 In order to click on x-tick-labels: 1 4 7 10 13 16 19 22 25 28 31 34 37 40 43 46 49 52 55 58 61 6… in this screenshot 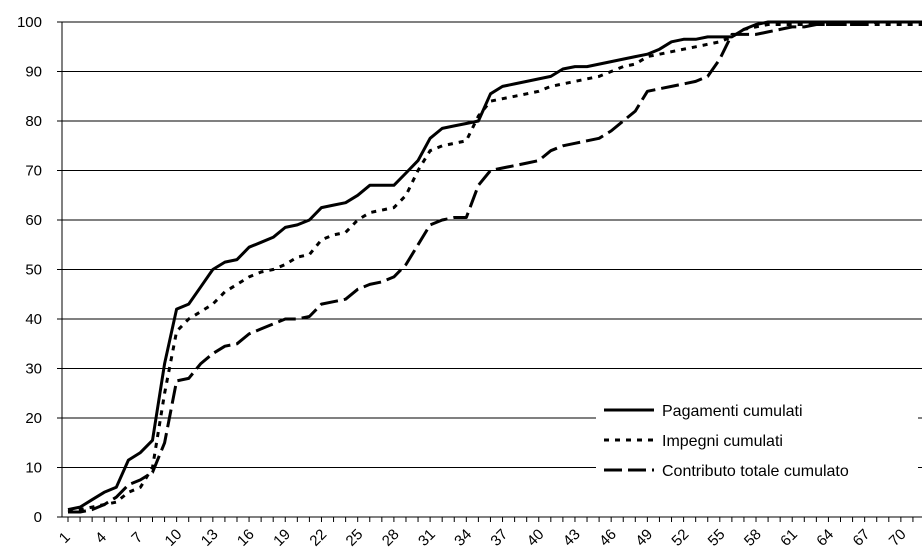, I will do `click(483, 538)`.